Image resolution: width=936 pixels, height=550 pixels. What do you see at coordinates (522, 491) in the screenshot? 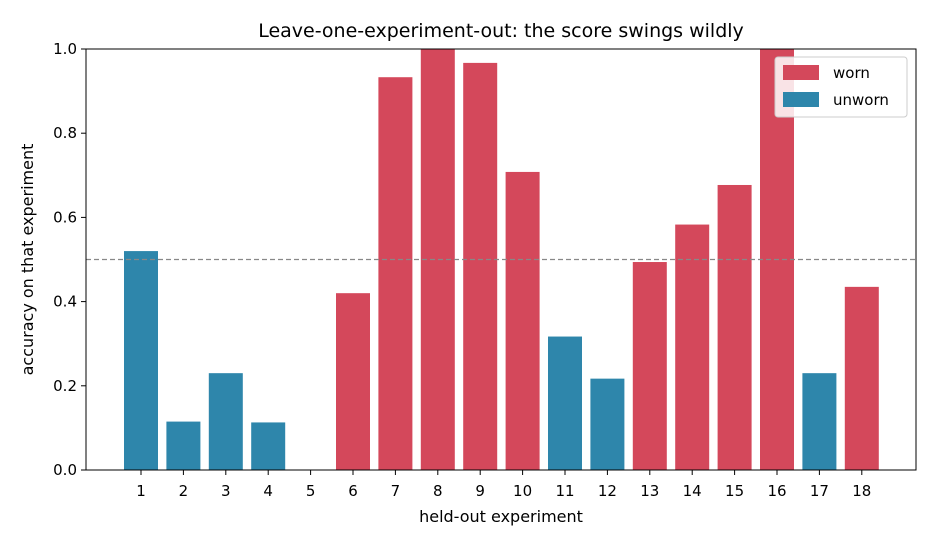
I see `x-tick-label: 10` at bounding box center [522, 491].